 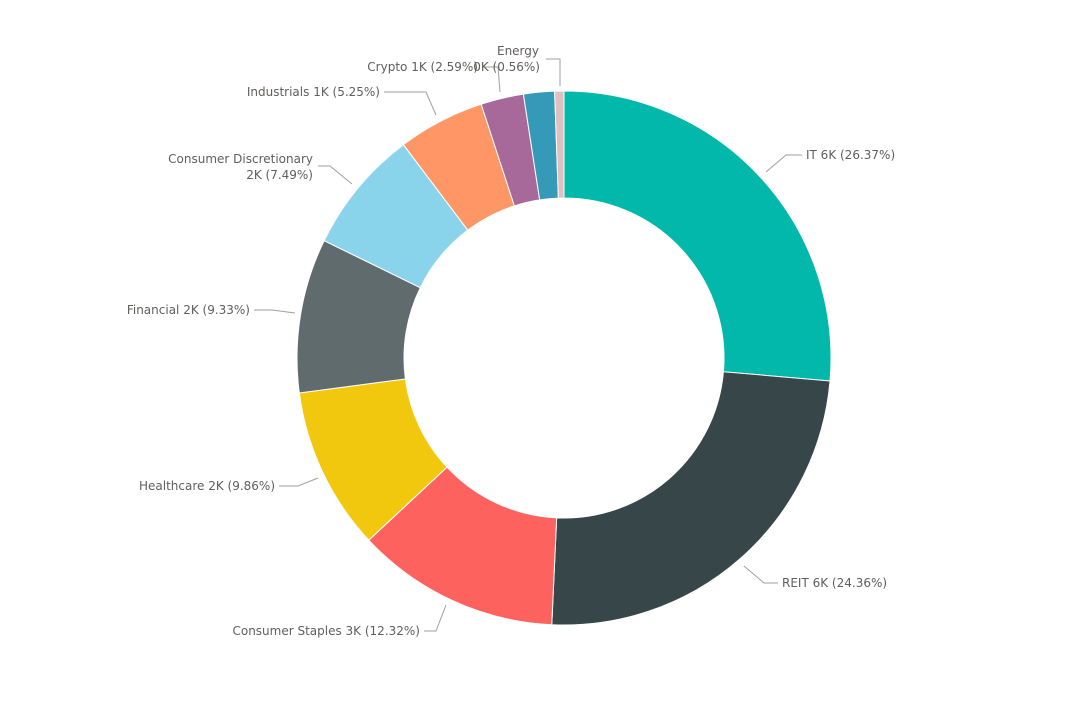 What do you see at coordinates (491, 79) in the screenshot?
I see `leader-line-crypto` at bounding box center [491, 79].